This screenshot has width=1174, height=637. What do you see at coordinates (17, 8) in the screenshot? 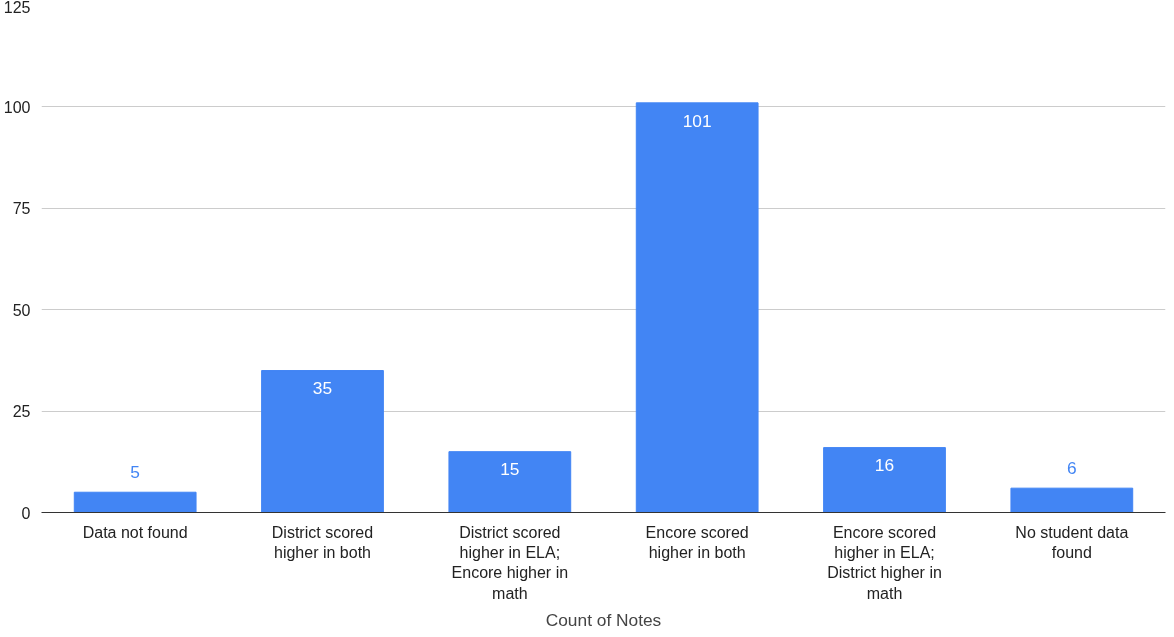
I see `y-tick-label: 125` at bounding box center [17, 8].